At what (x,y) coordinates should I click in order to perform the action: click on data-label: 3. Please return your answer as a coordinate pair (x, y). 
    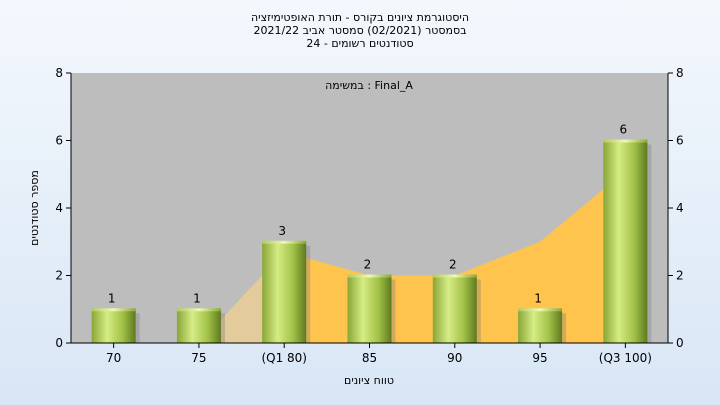
    Looking at the image, I should click on (282, 231).